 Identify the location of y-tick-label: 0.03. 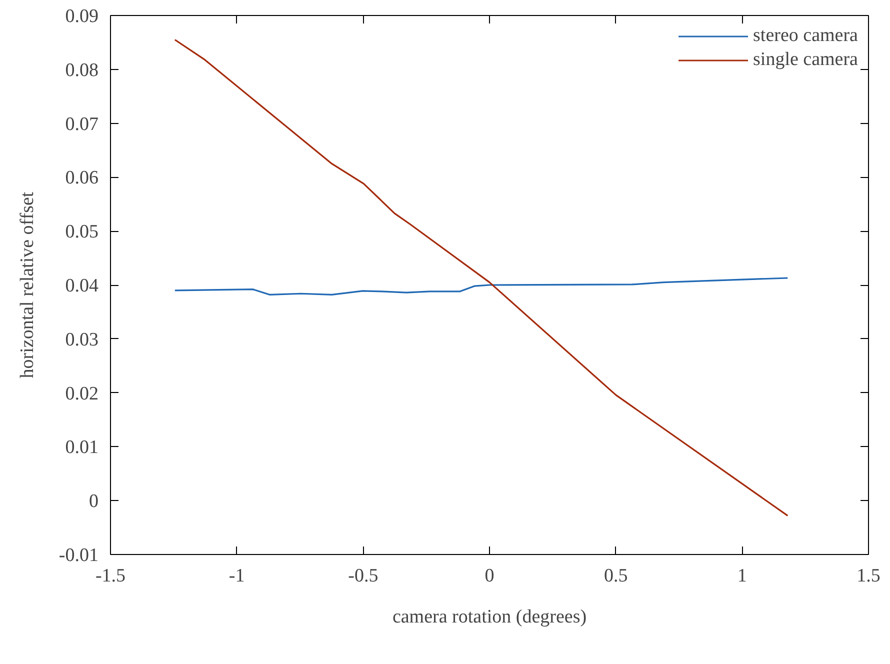
(81, 339).